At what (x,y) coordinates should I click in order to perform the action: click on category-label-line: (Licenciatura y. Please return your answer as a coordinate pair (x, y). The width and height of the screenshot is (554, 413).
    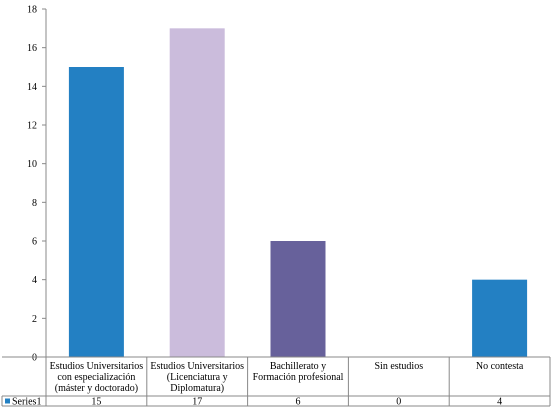
    Looking at the image, I should click on (197, 377).